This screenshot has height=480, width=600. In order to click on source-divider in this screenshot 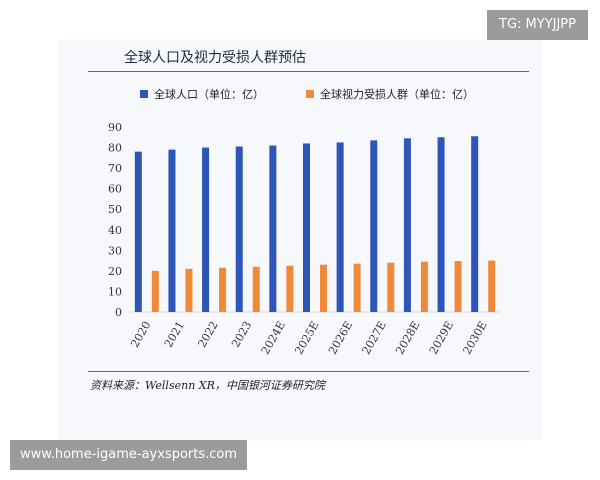, I will do `click(308, 371)`.